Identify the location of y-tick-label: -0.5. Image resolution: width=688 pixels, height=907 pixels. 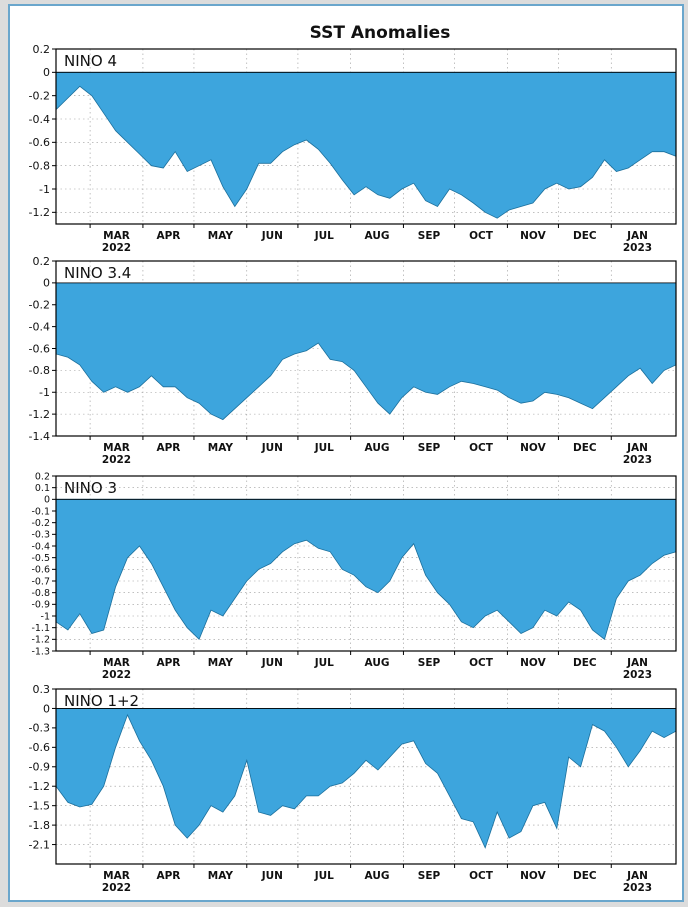
(40, 558).